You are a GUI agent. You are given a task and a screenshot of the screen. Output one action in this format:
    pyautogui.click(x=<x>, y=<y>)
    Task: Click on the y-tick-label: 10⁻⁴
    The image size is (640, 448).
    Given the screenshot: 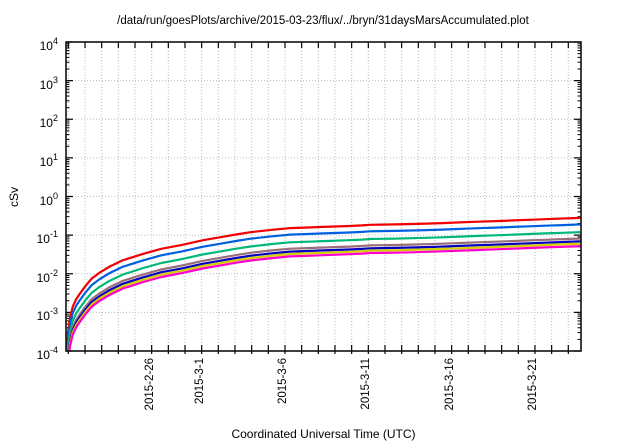 What is the action you would take?
    pyautogui.click(x=47, y=353)
    